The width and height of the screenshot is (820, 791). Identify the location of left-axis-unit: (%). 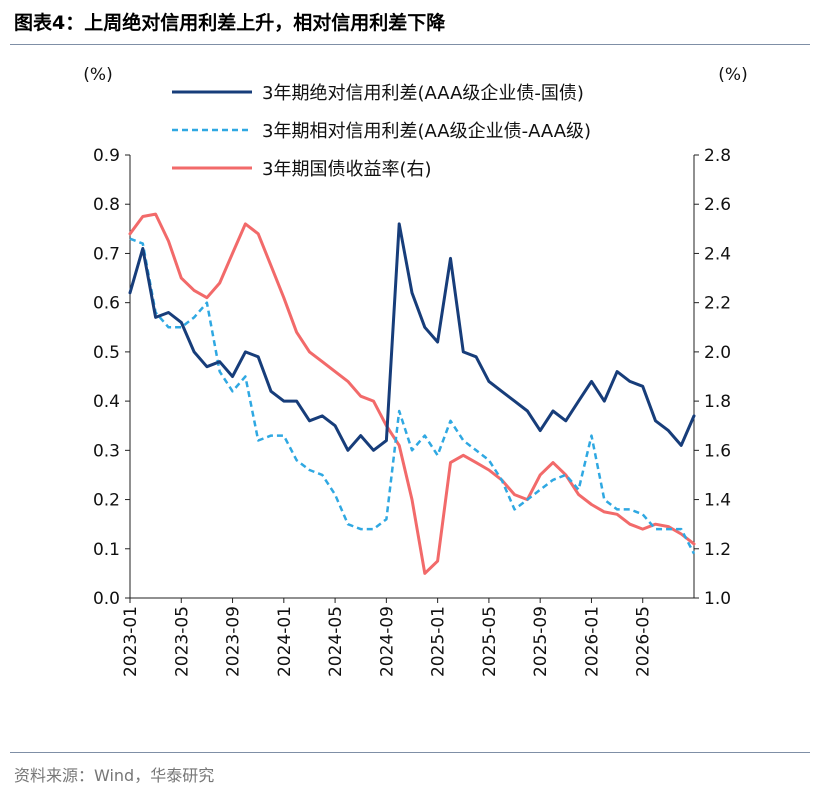
(97, 75).